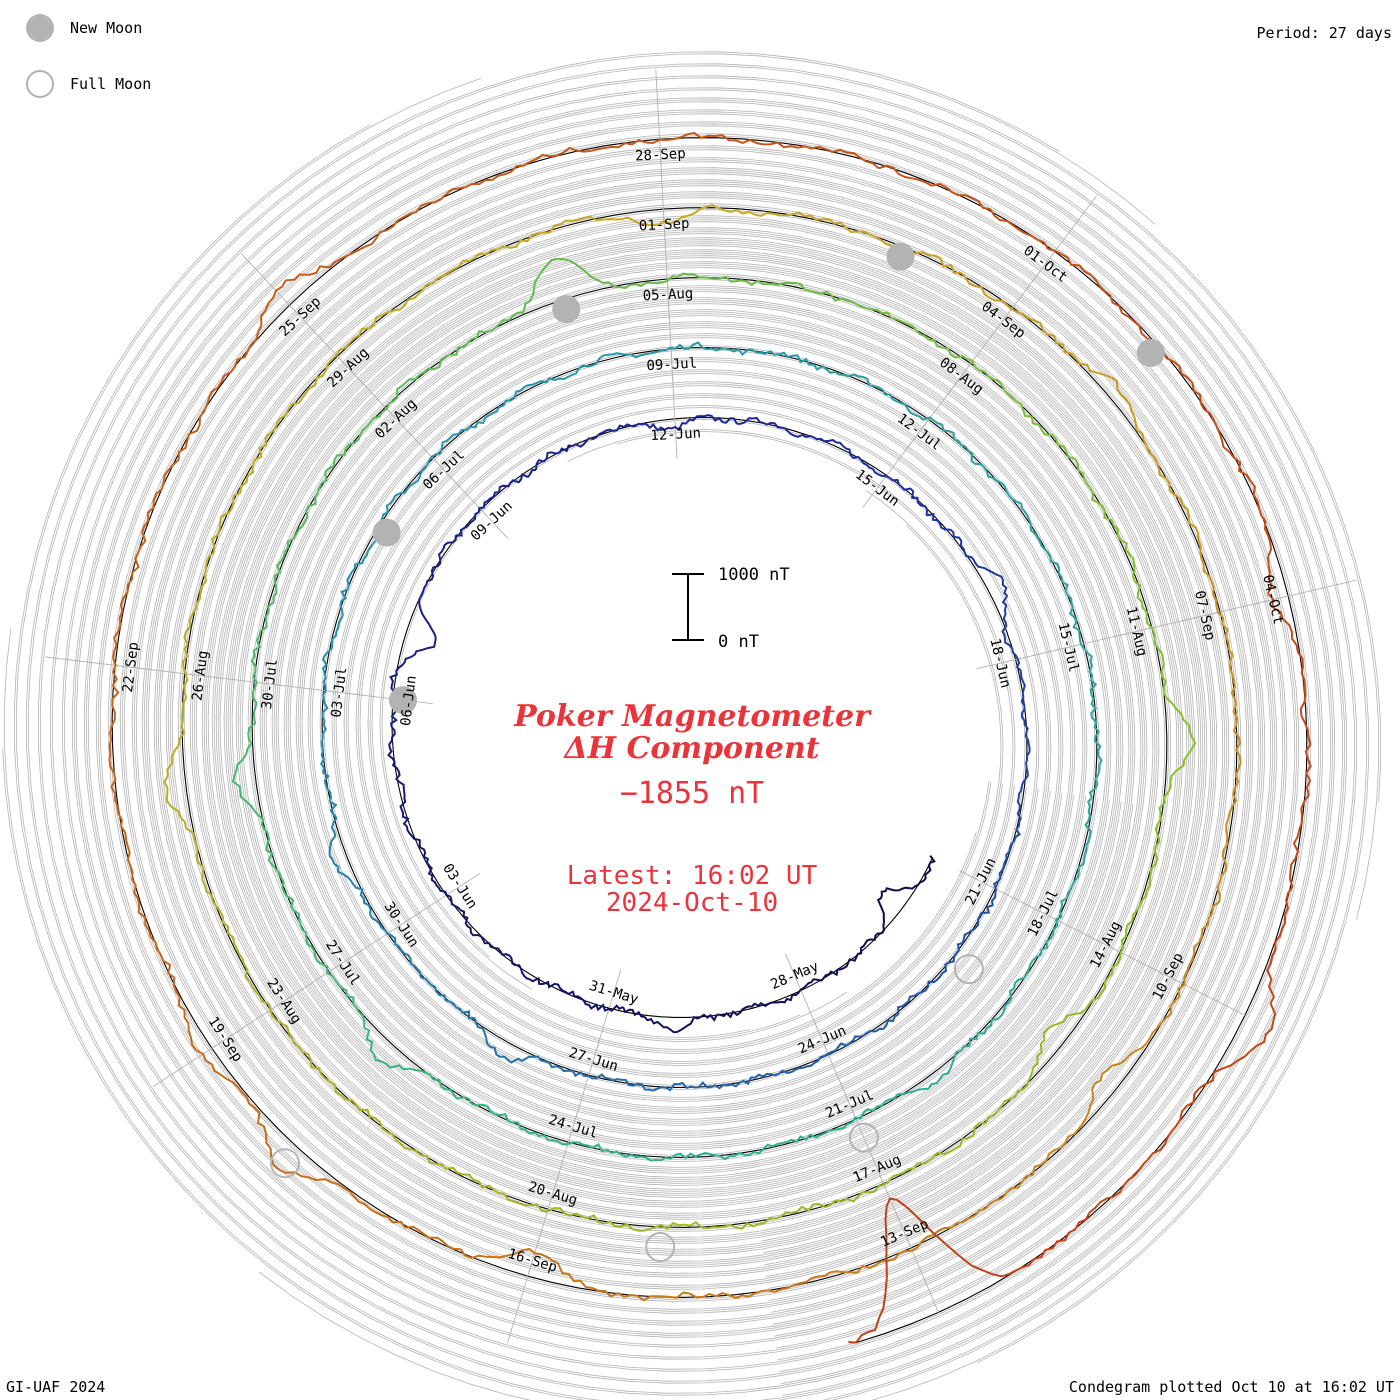 This screenshot has height=1400, width=1400. What do you see at coordinates (794, 976) in the screenshot?
I see `date-label: 28-May` at bounding box center [794, 976].